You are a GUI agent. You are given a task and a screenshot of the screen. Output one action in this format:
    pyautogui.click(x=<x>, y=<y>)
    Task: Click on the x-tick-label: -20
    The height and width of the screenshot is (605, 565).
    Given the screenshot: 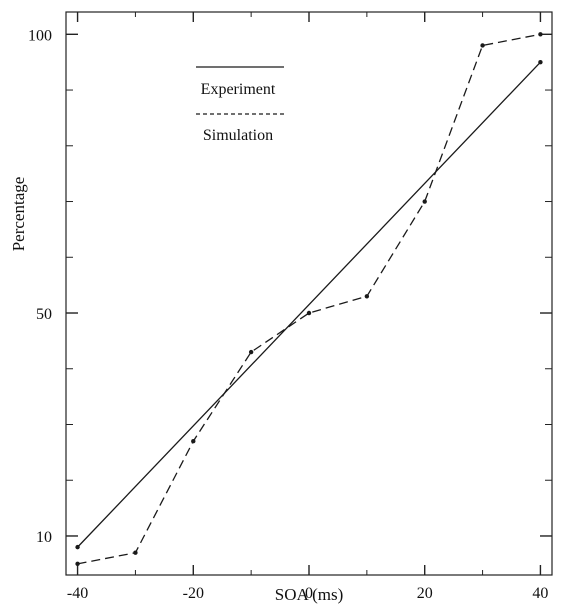 What is the action you would take?
    pyautogui.click(x=193, y=593)
    